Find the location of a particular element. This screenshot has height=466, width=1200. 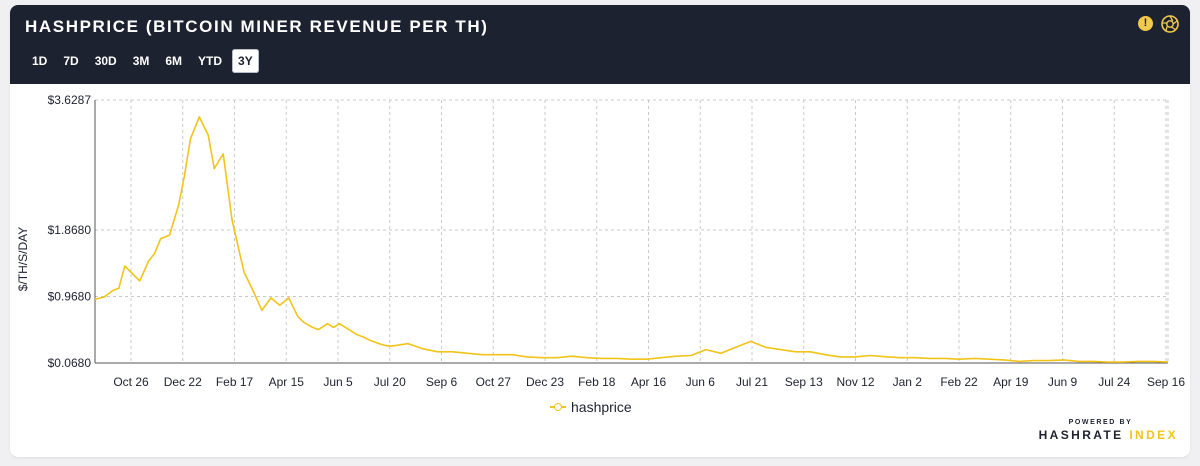

x-tick-label: Jun 9 is located at coordinates (1063, 382).